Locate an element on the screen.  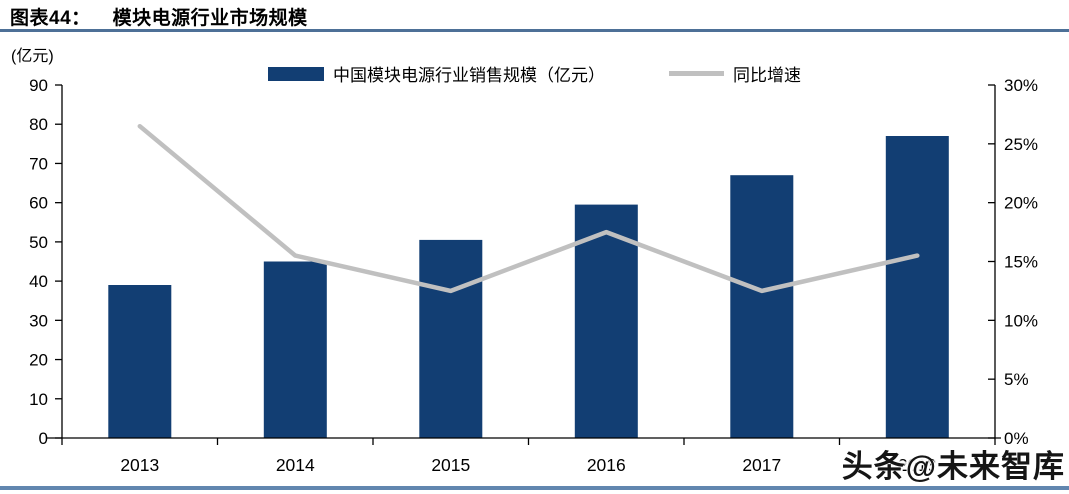
figure-header: 图表44： 模块电源行业市场规模 is located at coordinates (159, 16).